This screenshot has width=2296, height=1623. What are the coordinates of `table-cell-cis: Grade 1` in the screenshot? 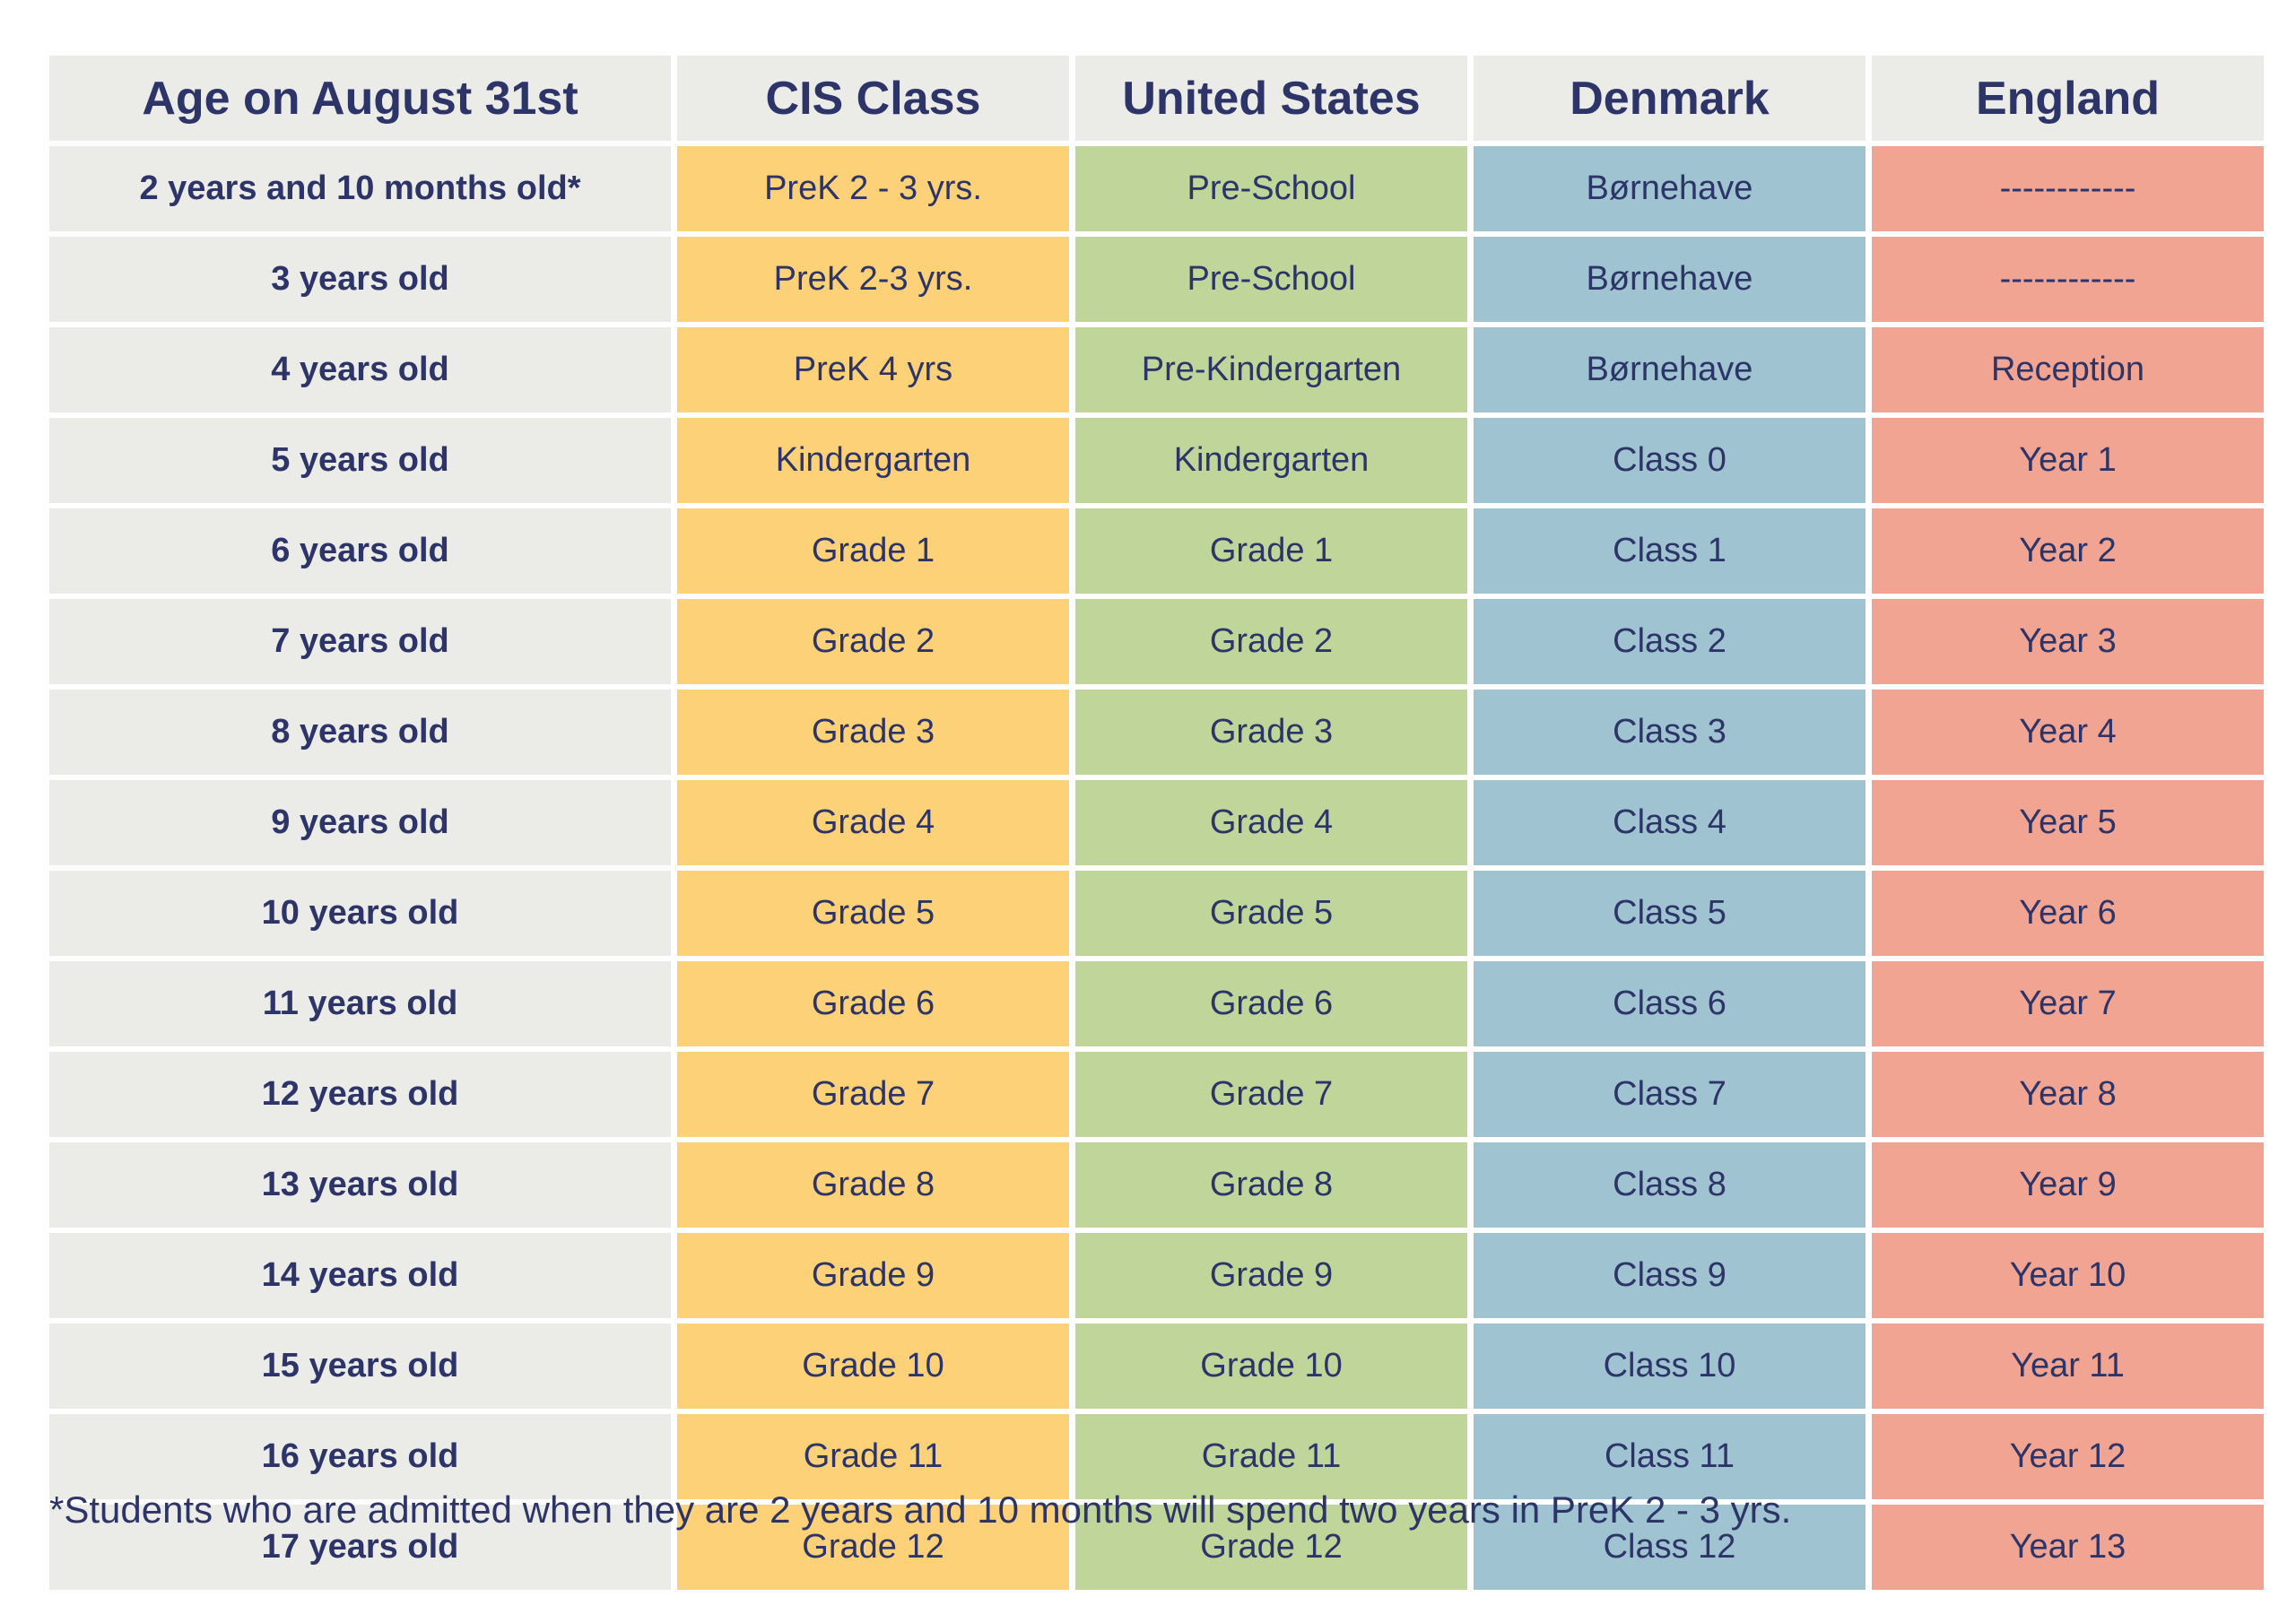 It's located at (873, 551).